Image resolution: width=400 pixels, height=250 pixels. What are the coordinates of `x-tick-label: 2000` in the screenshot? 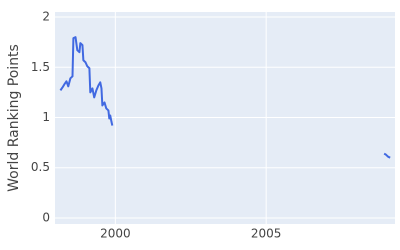 It's located at (115, 234).